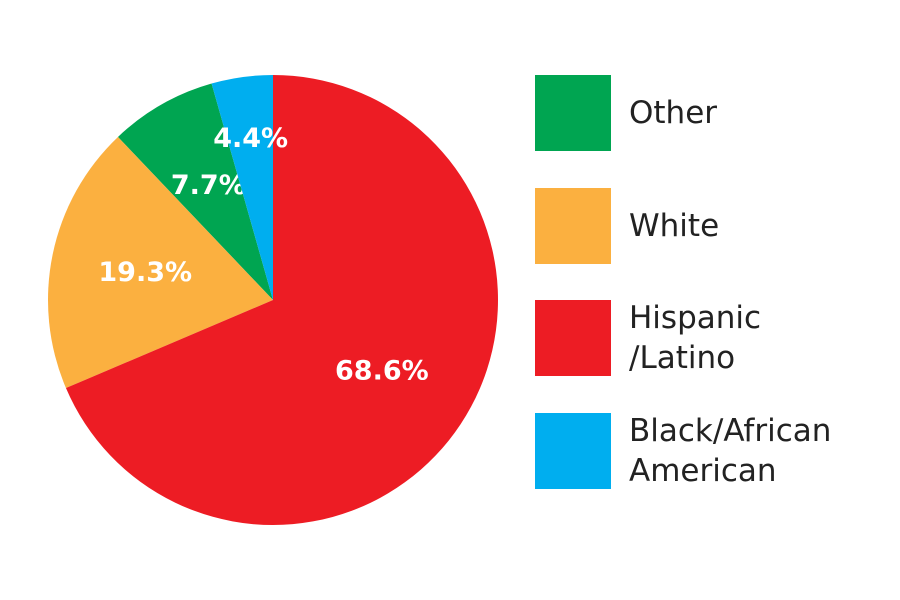 The image size is (900, 600). What do you see at coordinates (145, 272) in the screenshot?
I see `slice-label: 19.3%` at bounding box center [145, 272].